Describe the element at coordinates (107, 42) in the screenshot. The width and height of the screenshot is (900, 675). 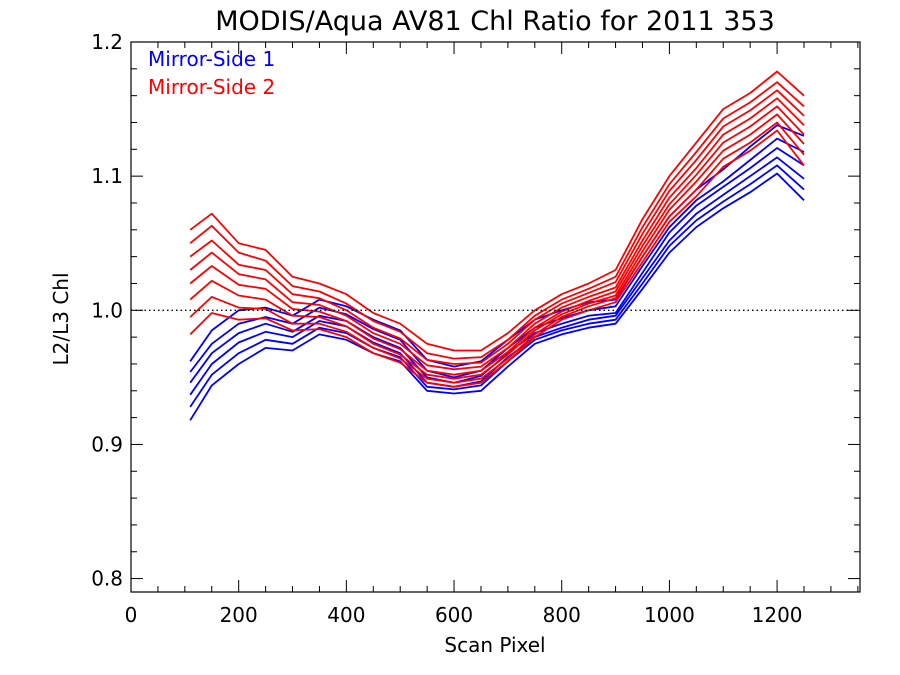
I see `y-tick-label: 1.2` at that location.